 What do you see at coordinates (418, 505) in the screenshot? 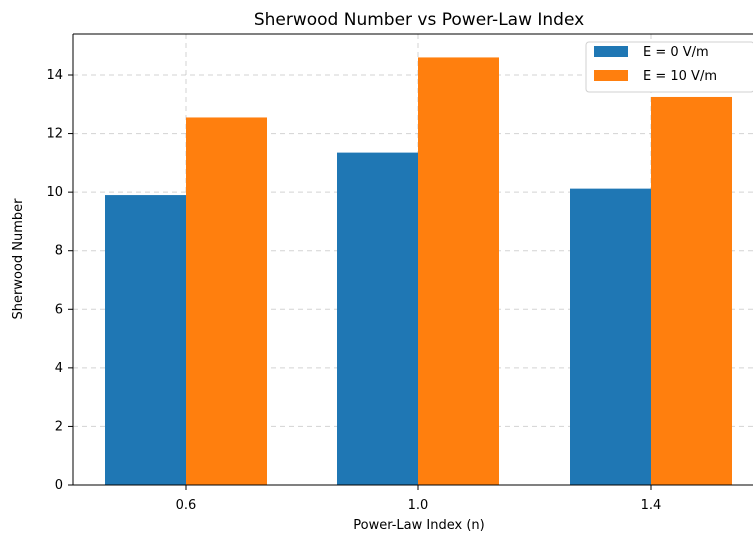
I see `x-tick-label: 1.0` at bounding box center [418, 505].